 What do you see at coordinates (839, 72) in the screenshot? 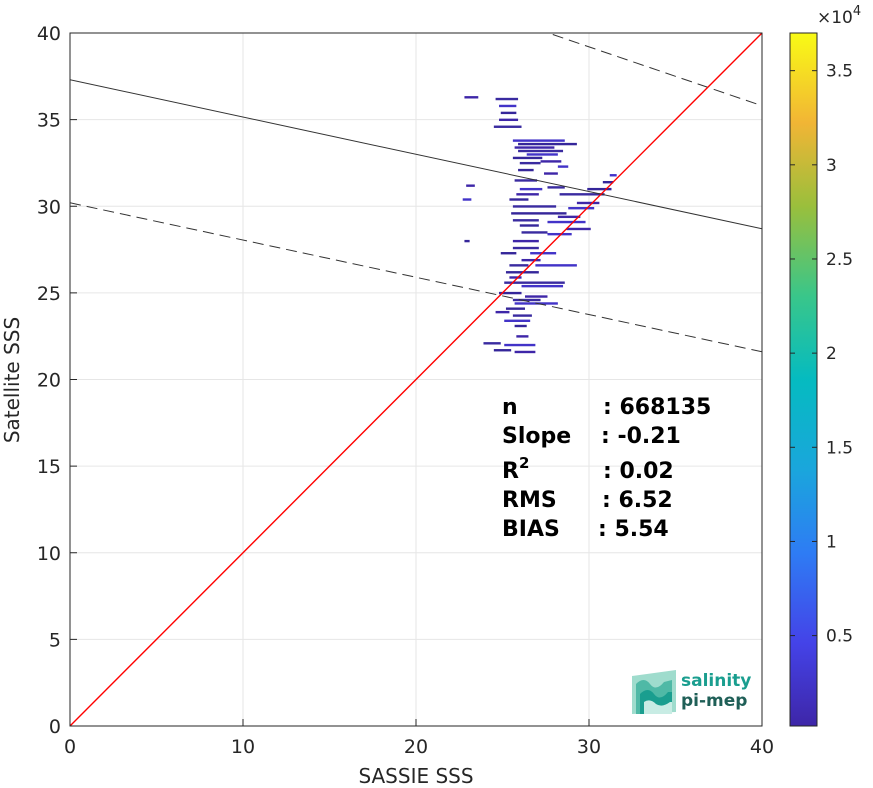
I see `colorbar-tick-label-6: 3.5` at bounding box center [839, 72].